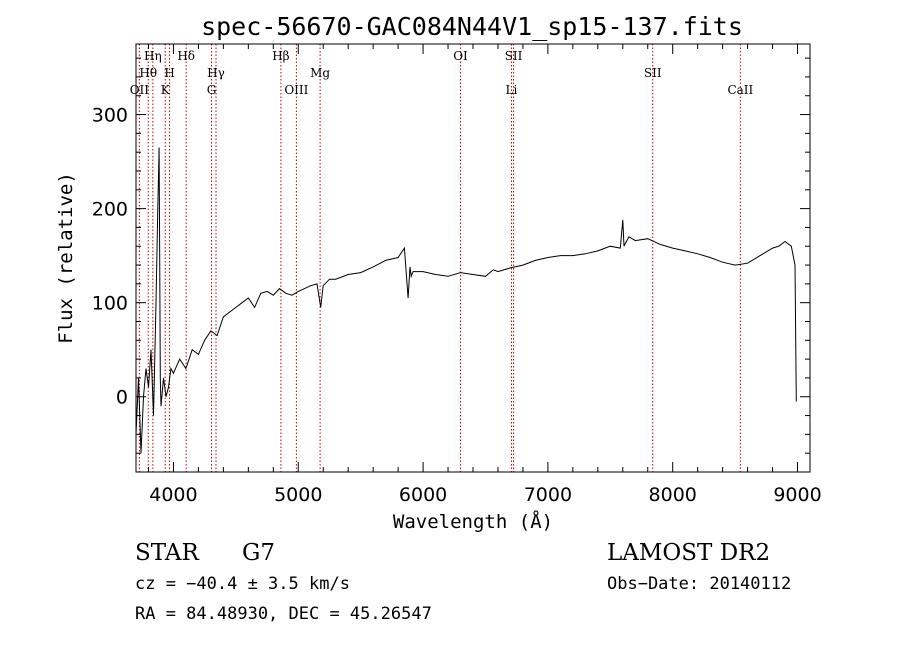 This screenshot has width=900, height=649. What do you see at coordinates (699, 584) in the screenshot?
I see `obs-date: Obs−Date: 20140112` at bounding box center [699, 584].